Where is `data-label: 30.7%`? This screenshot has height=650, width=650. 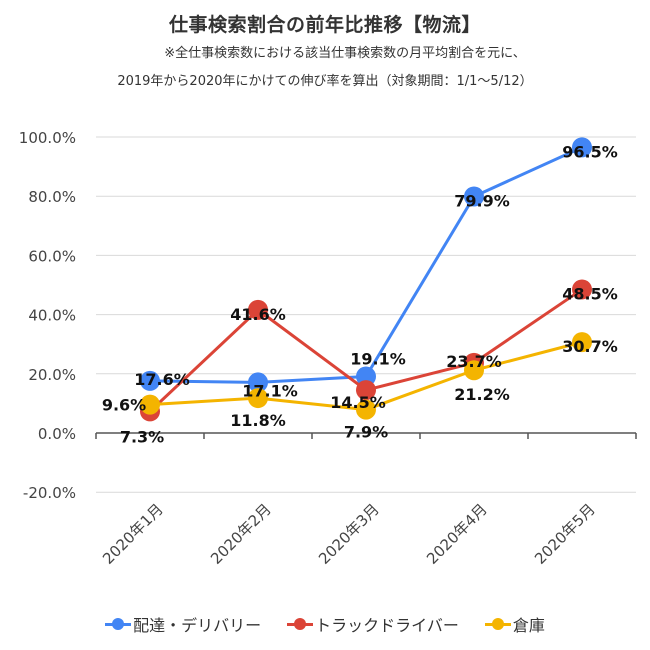 data-label: 30.7% is located at coordinates (590, 346).